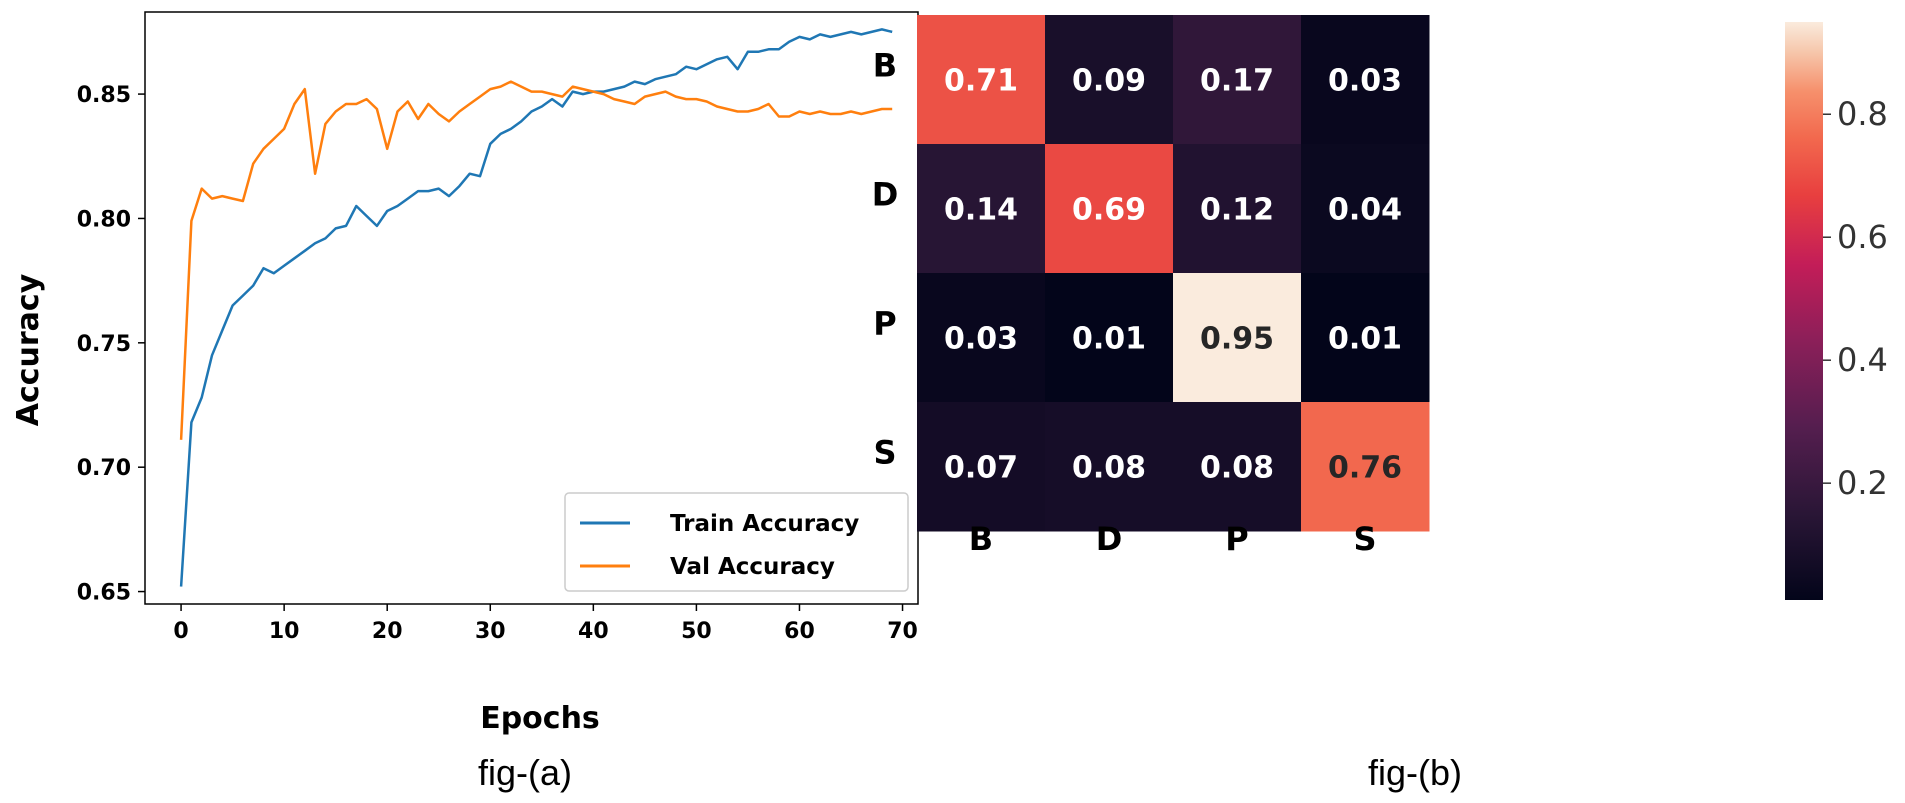 Image resolution: width=1905 pixels, height=803 pixels. What do you see at coordinates (752, 567) in the screenshot?
I see `legend-label-val: Val Accuracy` at bounding box center [752, 567].